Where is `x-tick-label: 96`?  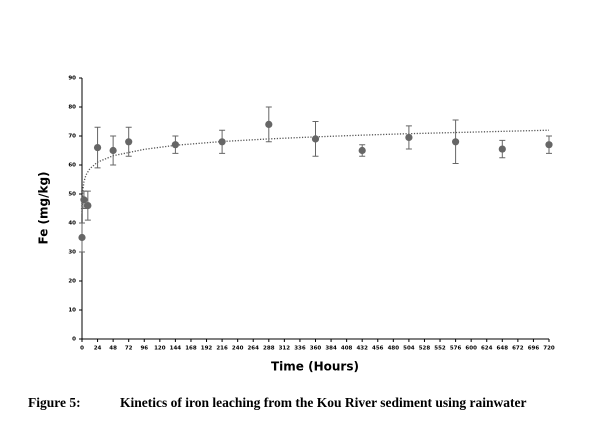 x-tick-label: 96 is located at coordinates (144, 349).